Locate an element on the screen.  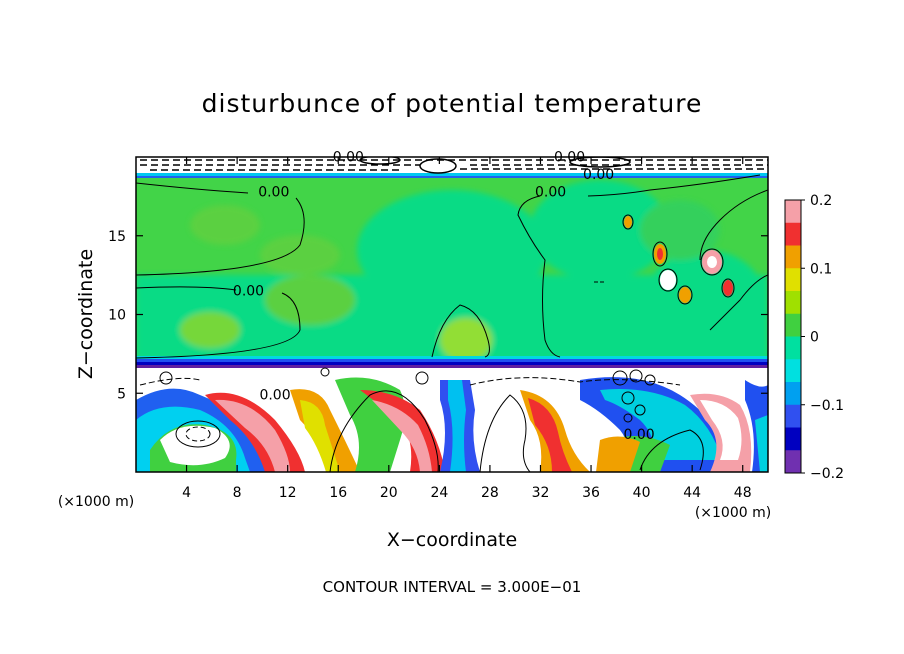
x-tick-label: 28 is located at coordinates (490, 493).